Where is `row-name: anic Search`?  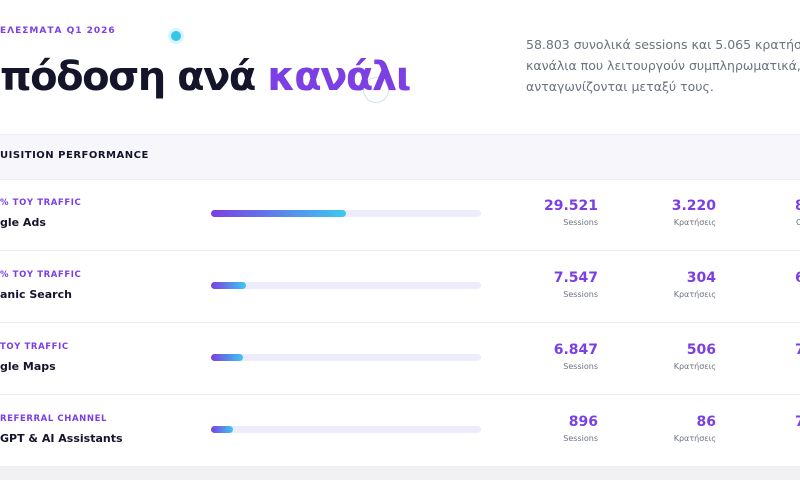
row-name: anic Search is located at coordinates (36, 294).